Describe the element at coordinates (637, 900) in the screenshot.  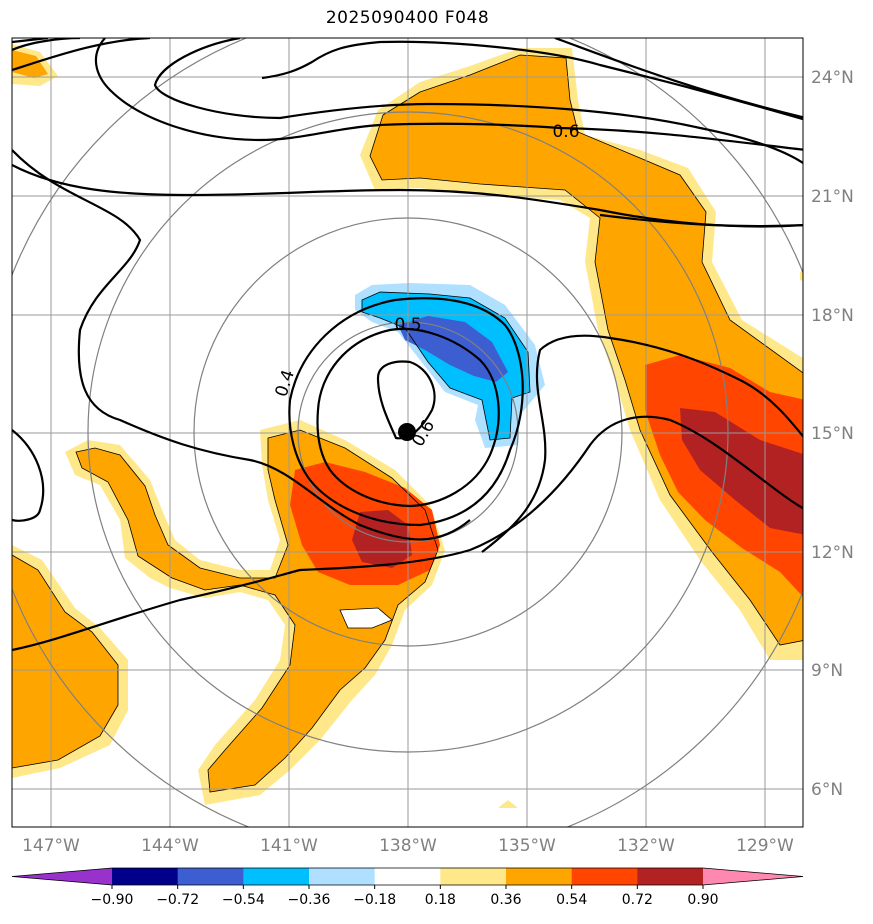
I see `colorbar-tick-label: 0.72` at that location.